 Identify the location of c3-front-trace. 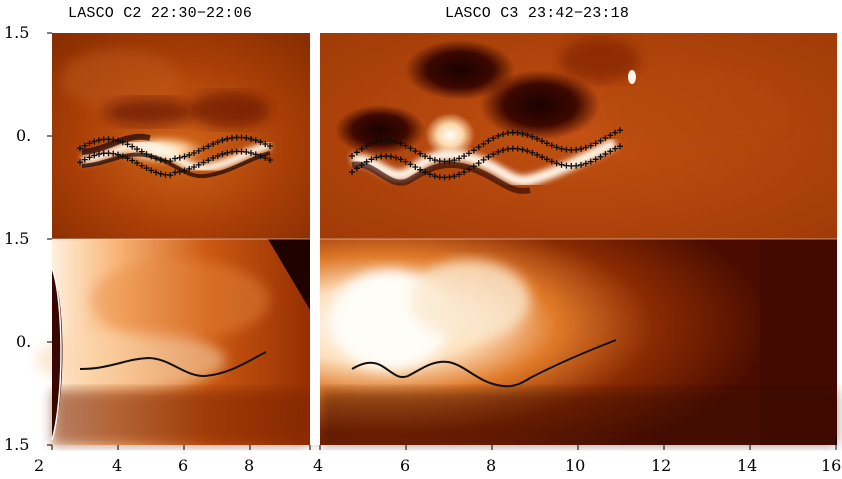
(484, 363).